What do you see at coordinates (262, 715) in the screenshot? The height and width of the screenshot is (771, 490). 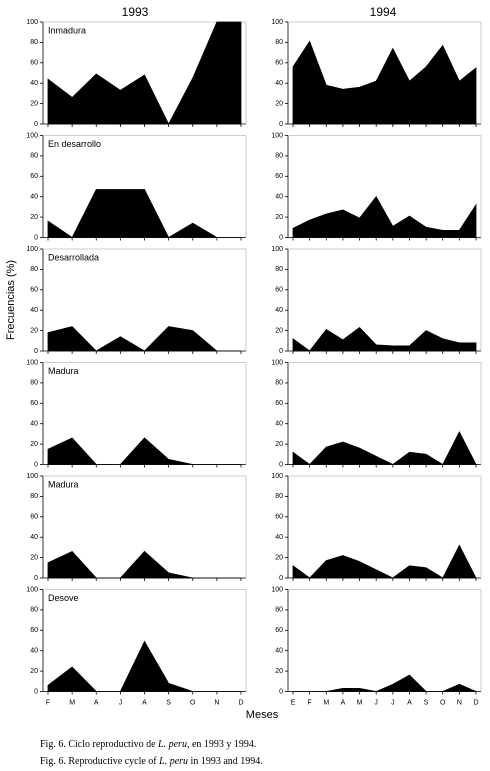 I see `x-axis-label: Meses` at bounding box center [262, 715].